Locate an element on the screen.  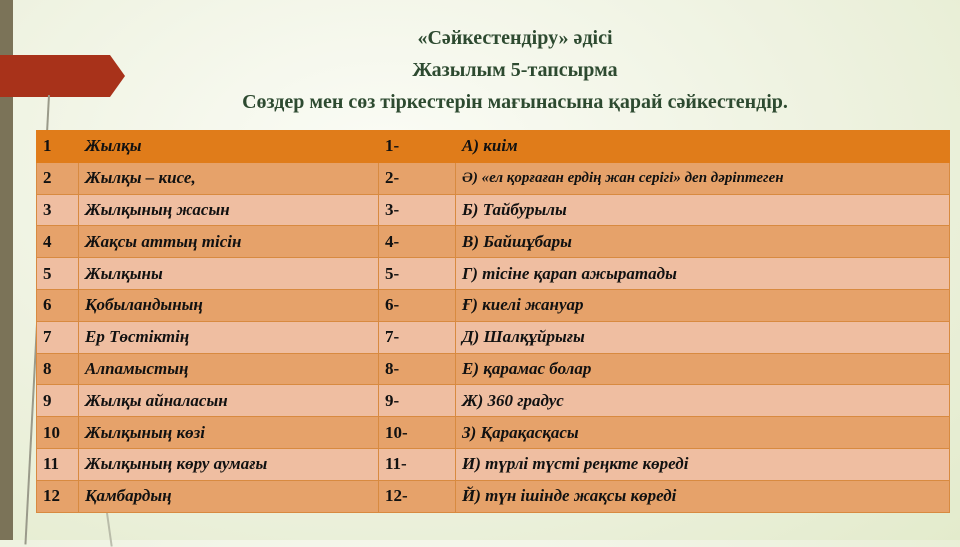
table-row: 12 Қамбардың 12- Й) түн ішінде жақсы көреді is located at coordinates (493, 496).